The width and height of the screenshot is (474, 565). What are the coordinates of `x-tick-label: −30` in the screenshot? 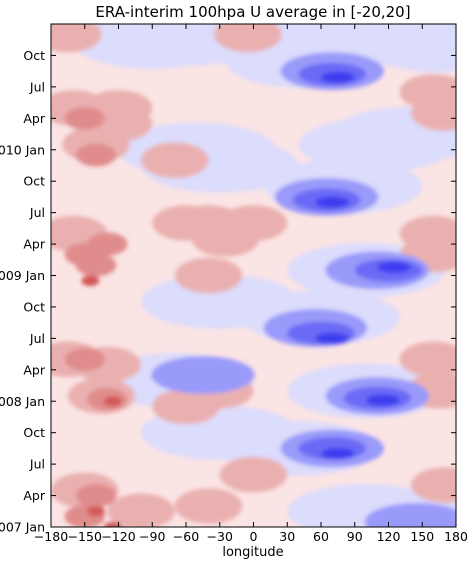 It's located at (220, 536).